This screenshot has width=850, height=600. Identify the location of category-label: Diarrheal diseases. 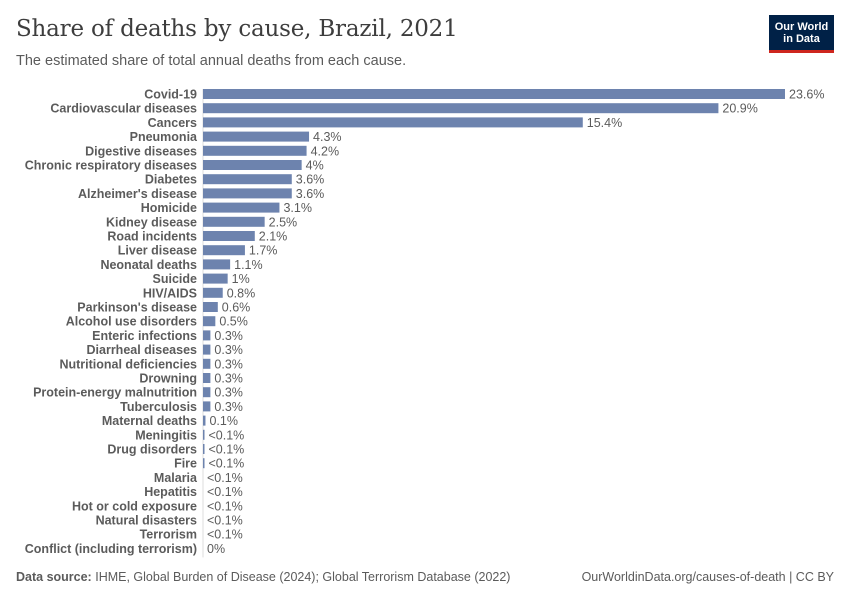
(142, 350).